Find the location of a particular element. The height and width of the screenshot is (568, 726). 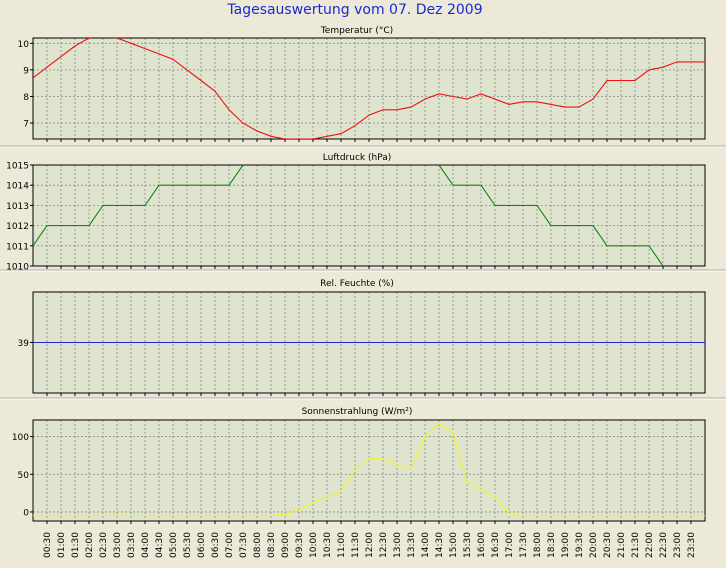

x-tick-label: 01:30 is located at coordinates (76, 545).